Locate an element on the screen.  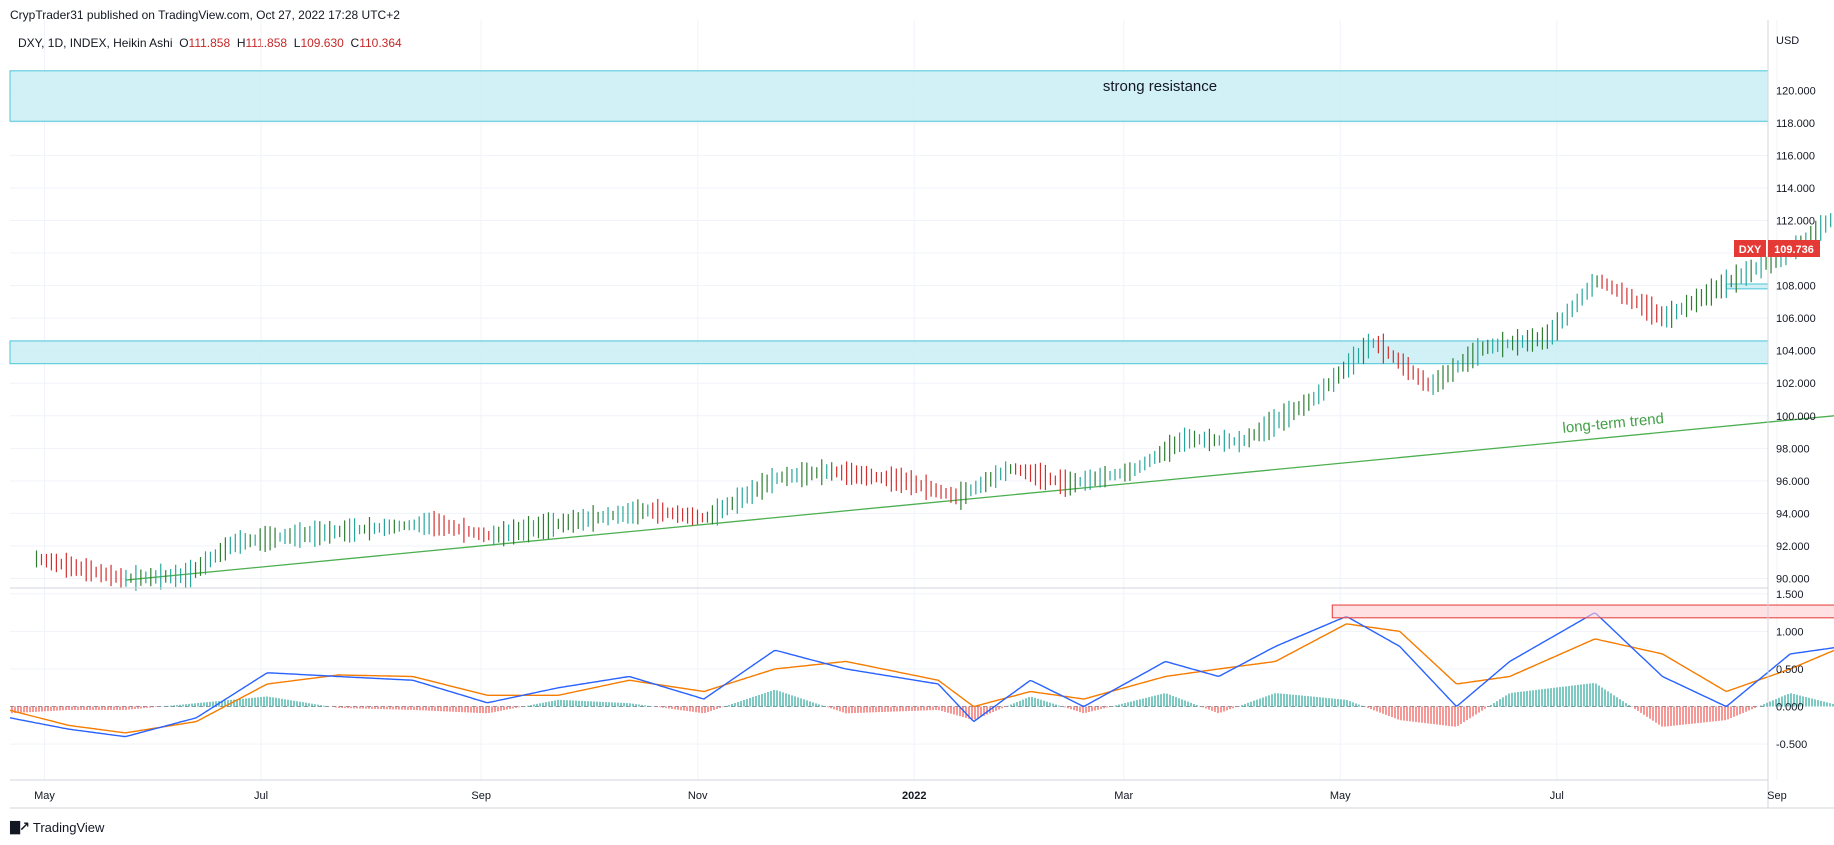
price-tick-label: 108.000 is located at coordinates (1796, 287).